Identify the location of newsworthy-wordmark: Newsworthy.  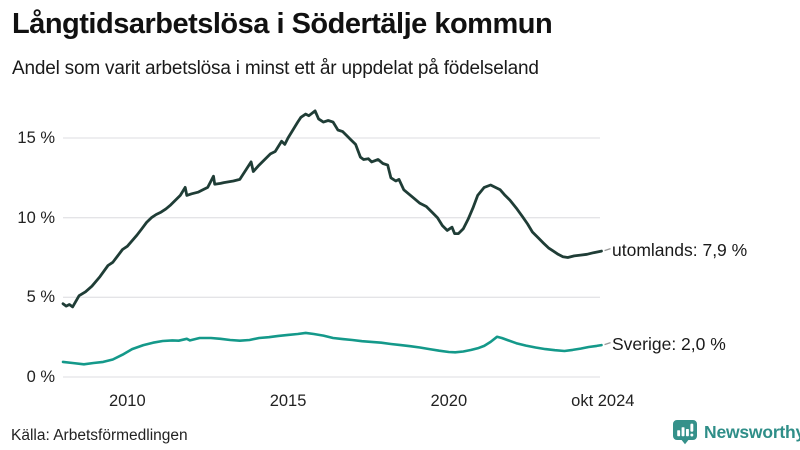
(752, 431).